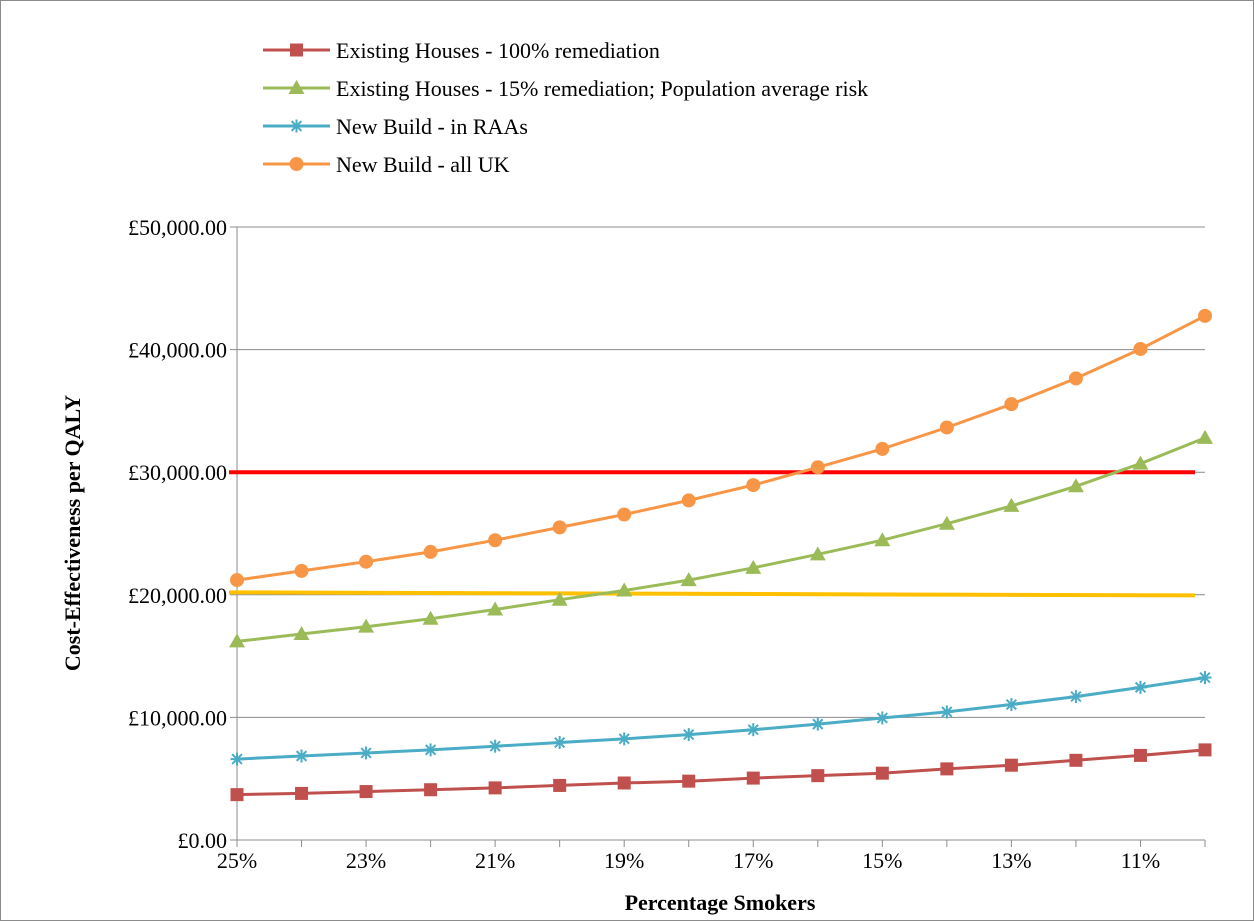  I want to click on y-tick-label: £30,000.00, so click(177, 472).